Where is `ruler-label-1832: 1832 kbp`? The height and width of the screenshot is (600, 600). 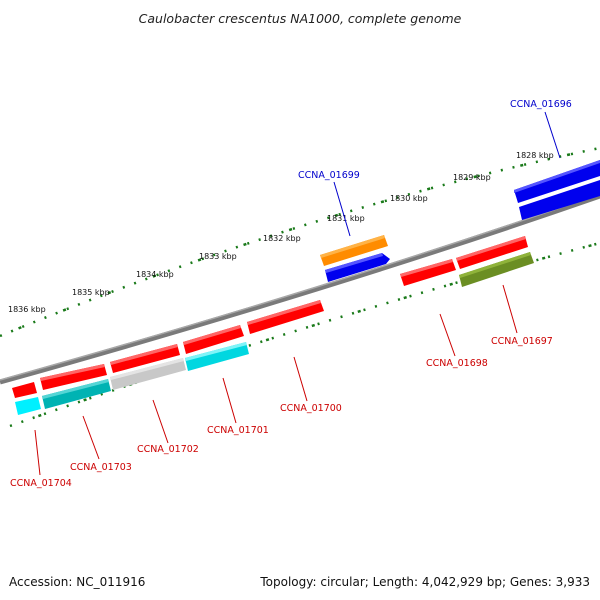
ruler-label-1832: 1832 kbp is located at coordinates (282, 238).